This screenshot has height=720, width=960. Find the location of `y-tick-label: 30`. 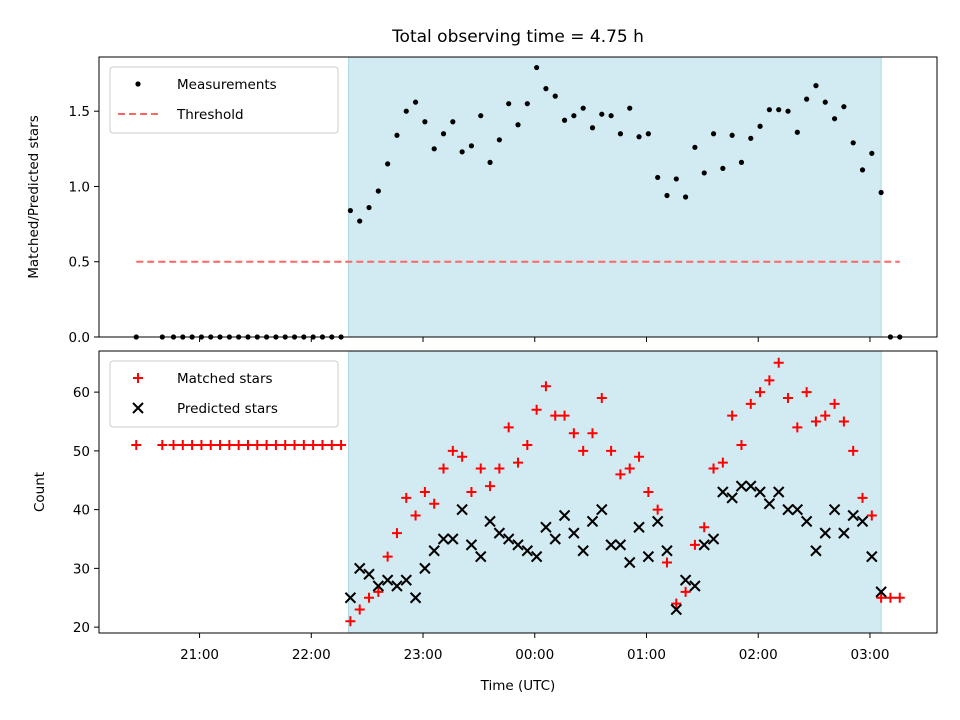

y-tick-label: 30 is located at coordinates (81, 569).